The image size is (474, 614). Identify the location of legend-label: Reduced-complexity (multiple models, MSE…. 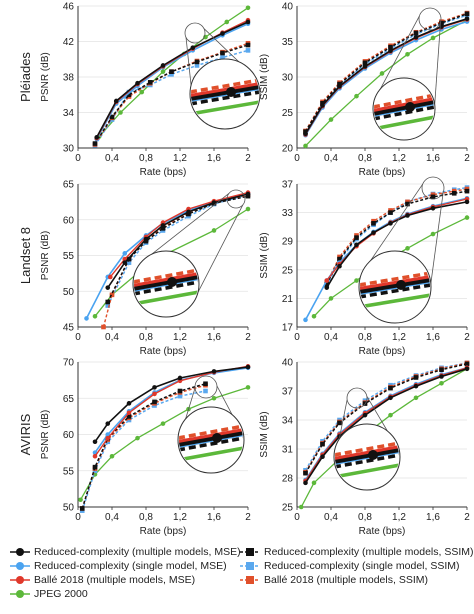
(137, 552).